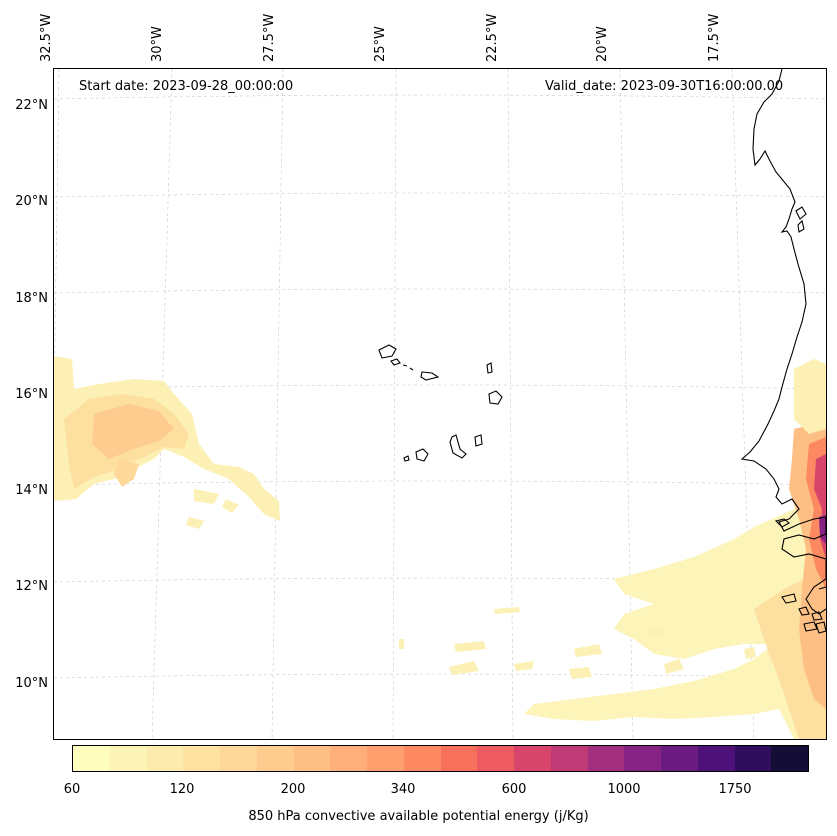 The width and height of the screenshot is (837, 836). What do you see at coordinates (167, 442) in the screenshot?
I see `cape-field-west` at bounding box center [167, 442].